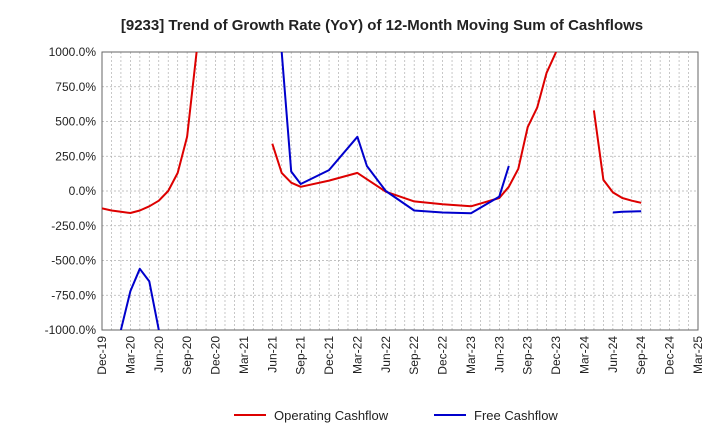 This screenshot has height=440, width=720. Describe the element at coordinates (584, 355) in the screenshot. I see `x-tick-label: Mar-24` at that location.